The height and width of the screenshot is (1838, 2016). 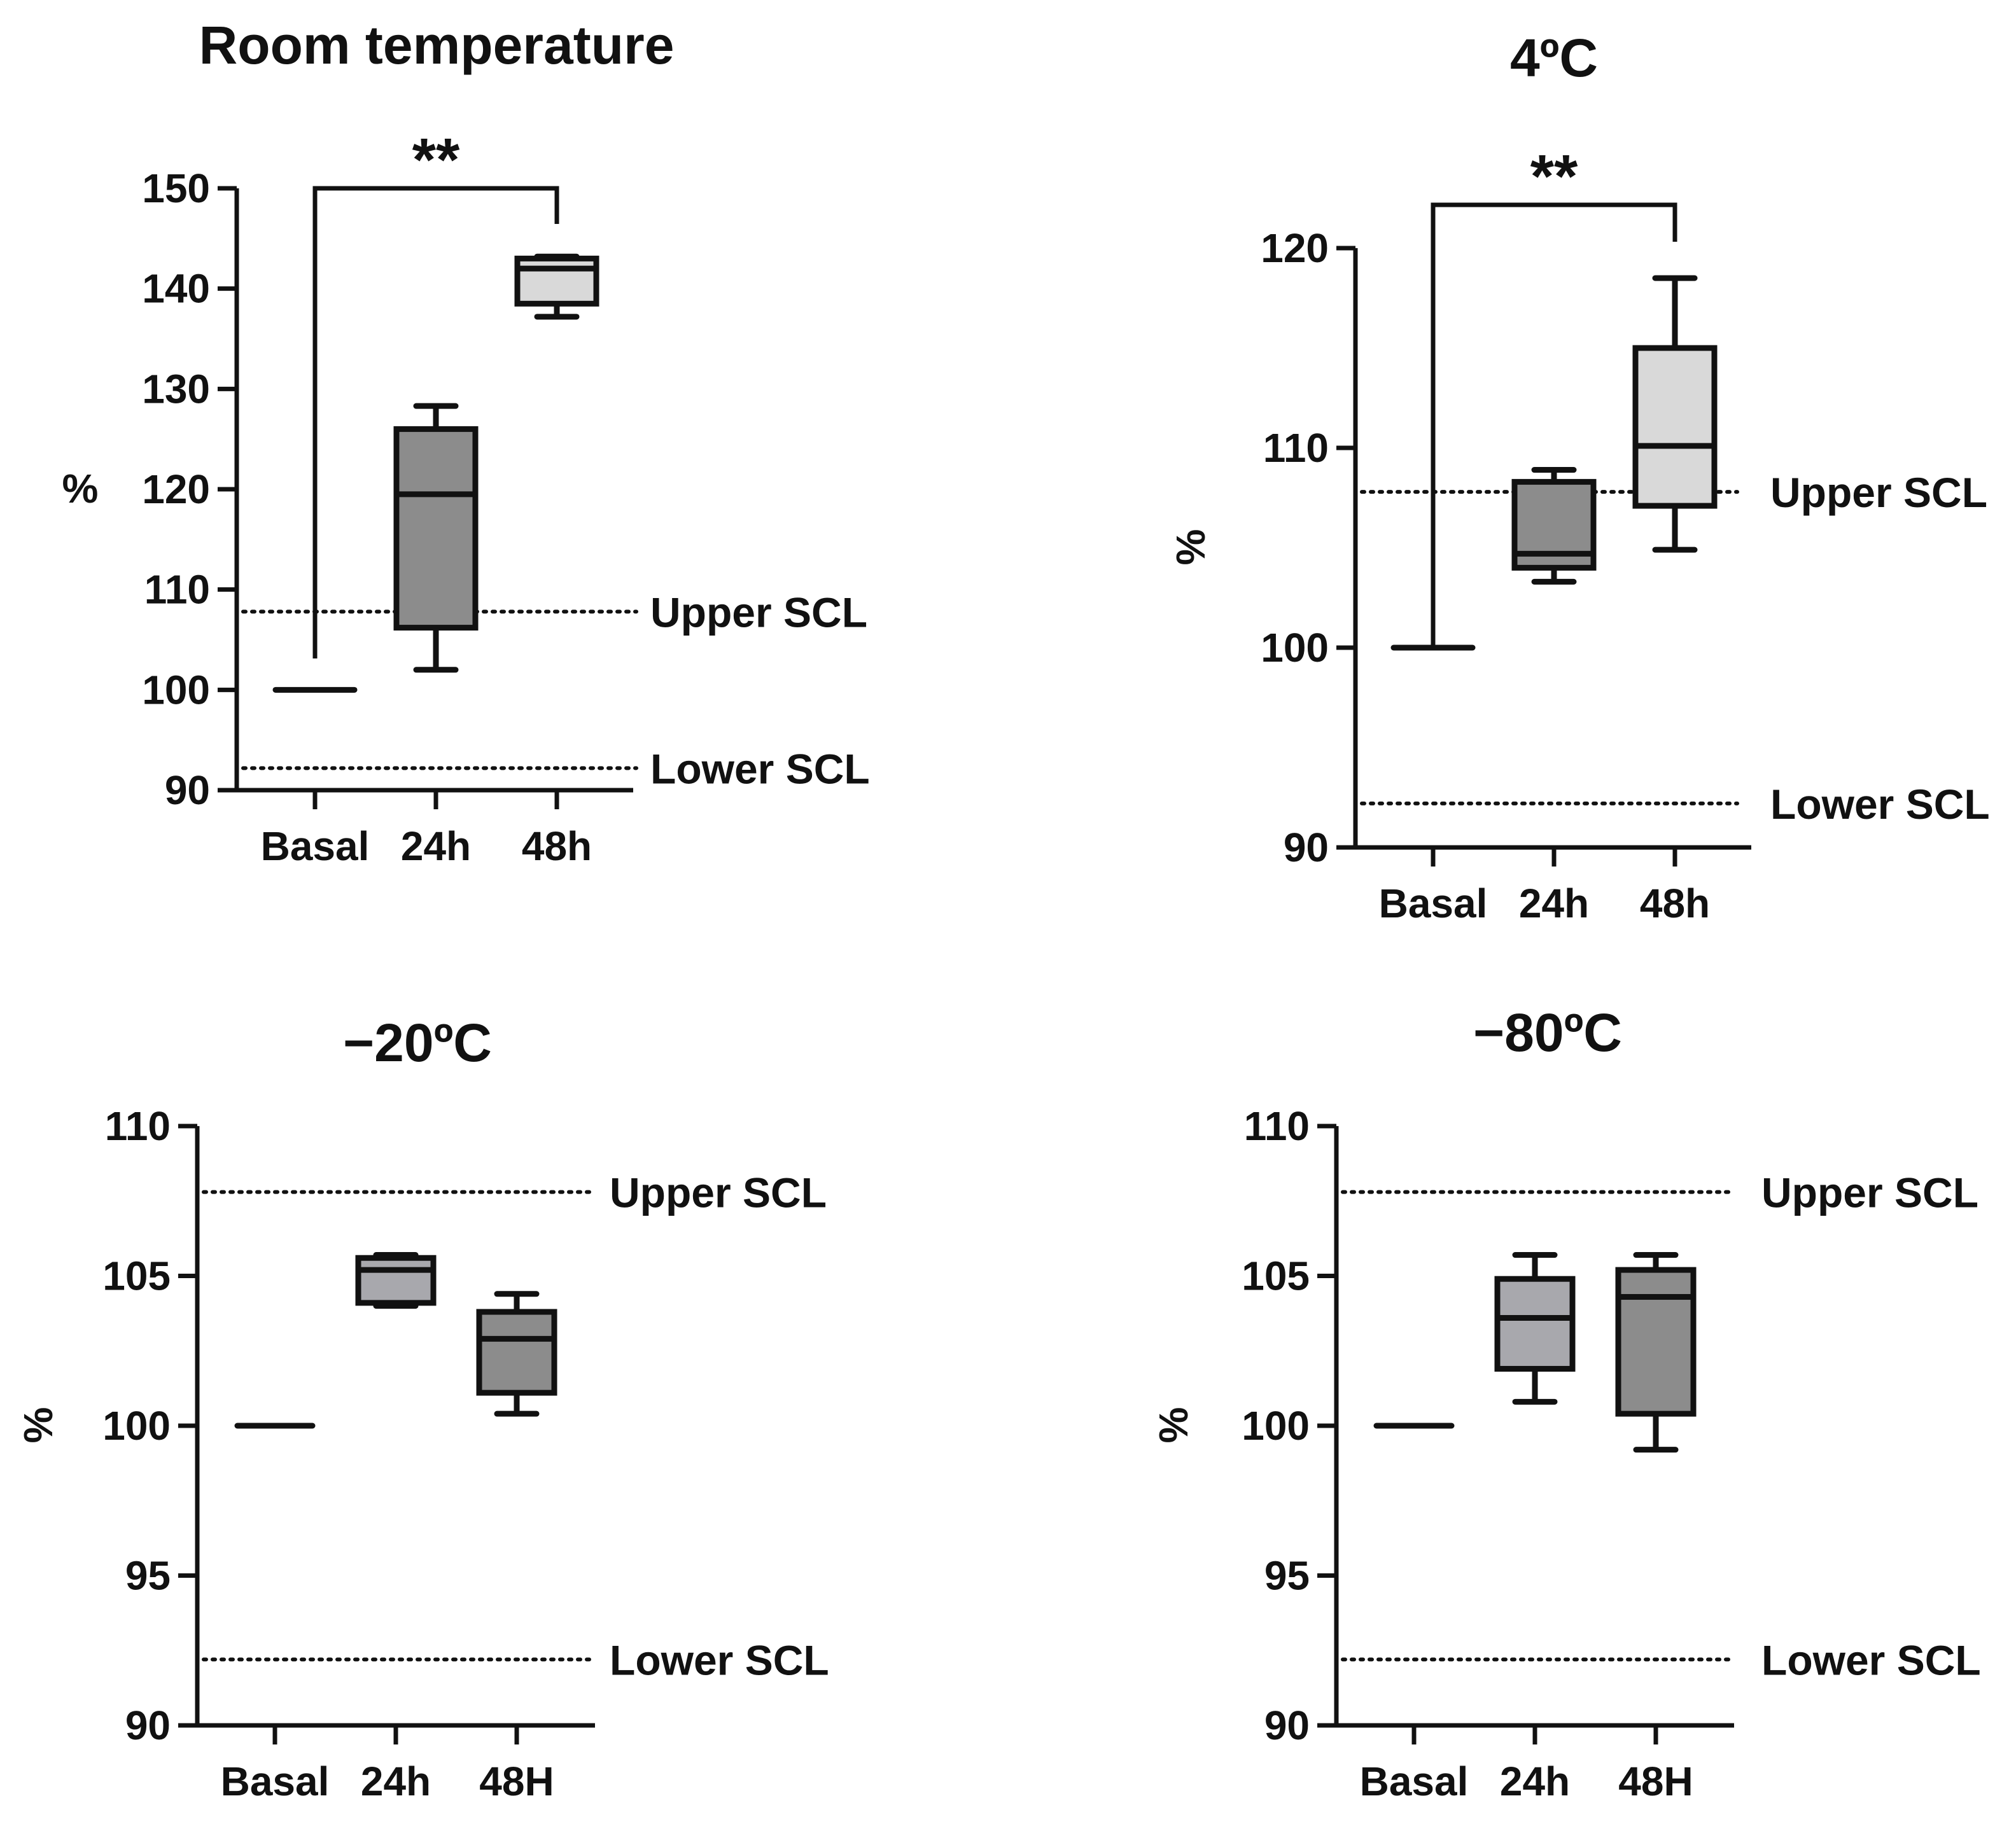 I want to click on y-tick-label: 150, so click(x=176, y=188).